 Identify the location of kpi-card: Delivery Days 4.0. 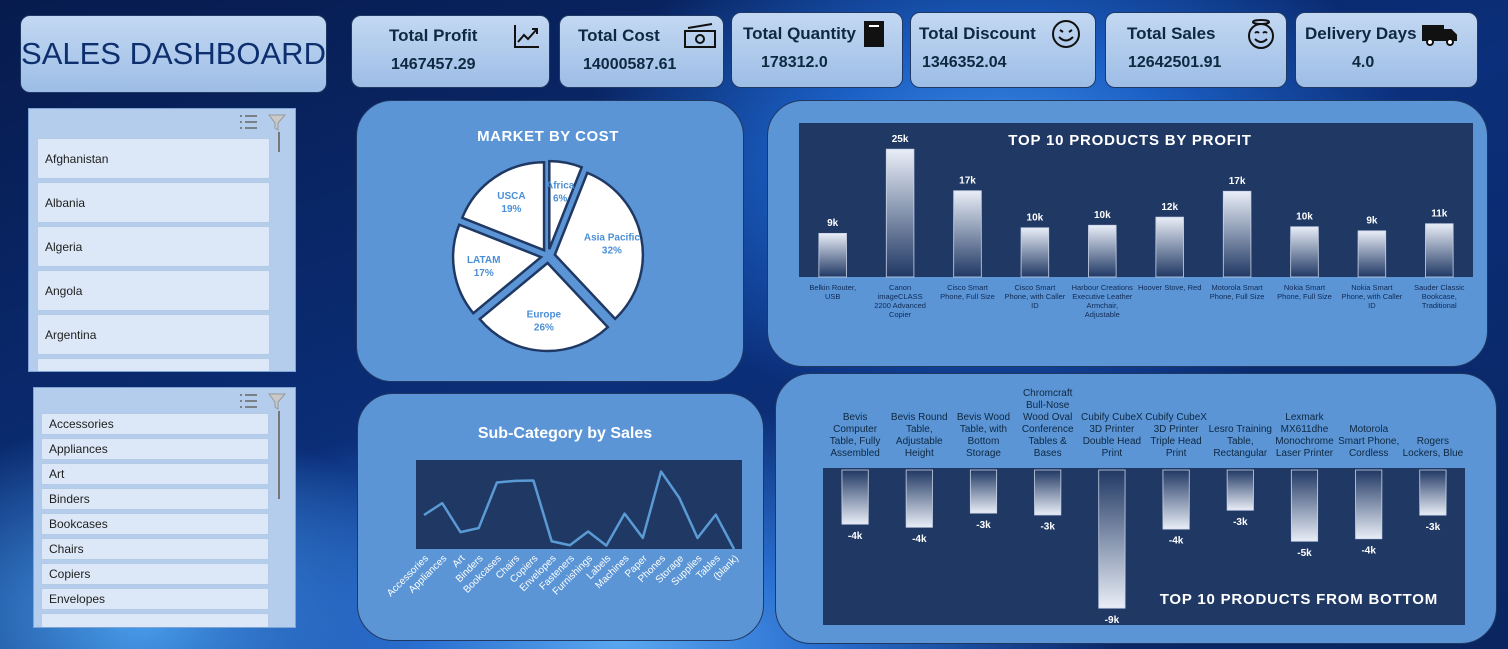
(1386, 50).